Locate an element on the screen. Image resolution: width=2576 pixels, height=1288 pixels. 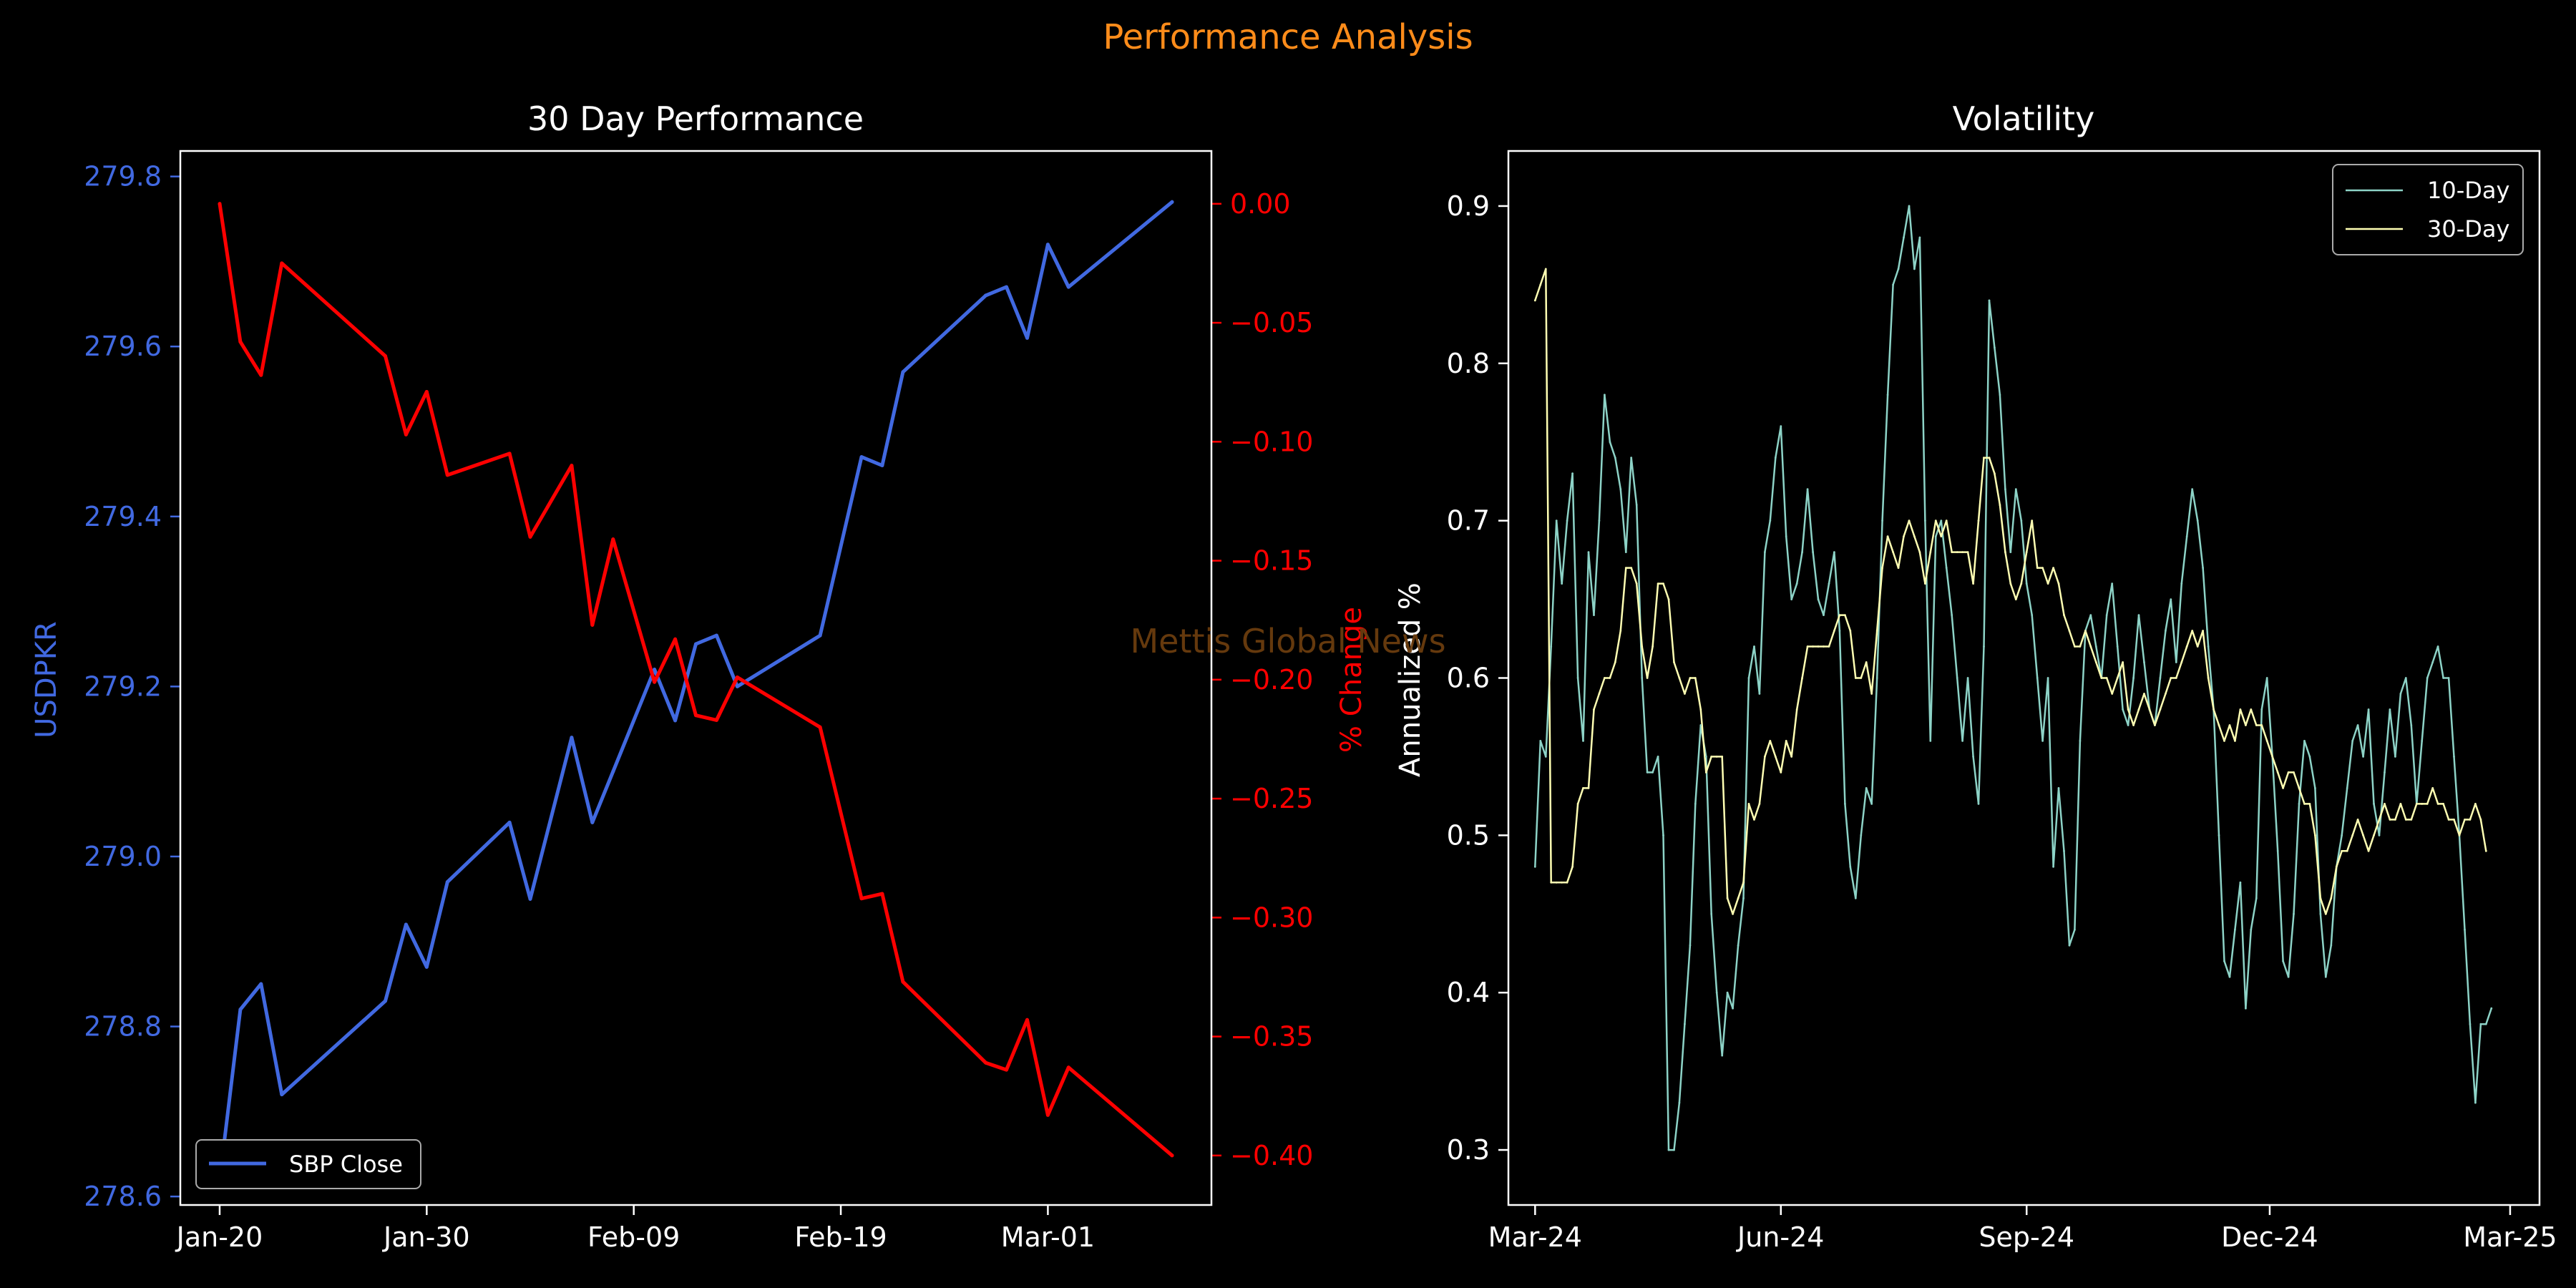
10-day-point-96 is located at coordinates (2047, 678).